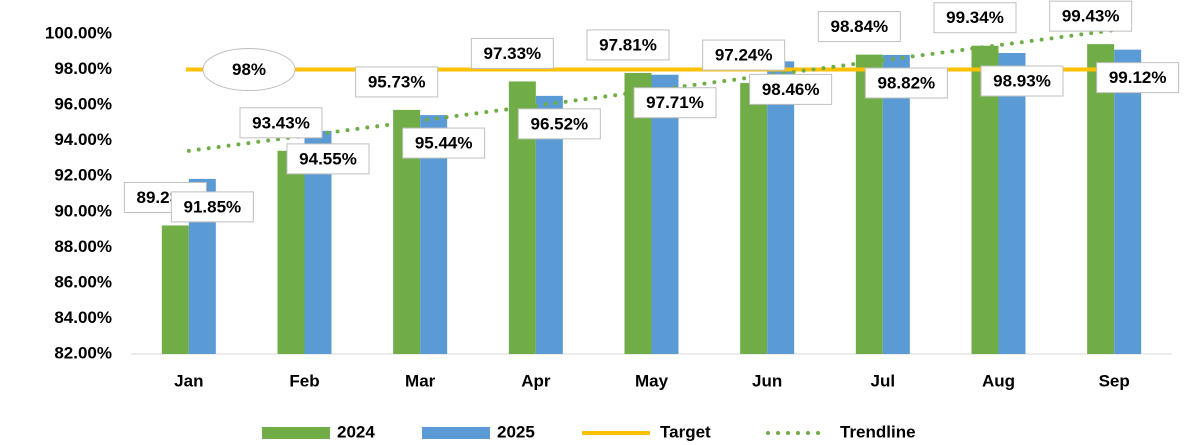 The image size is (1191, 445). I want to click on target-label-bg, so click(249, 70).